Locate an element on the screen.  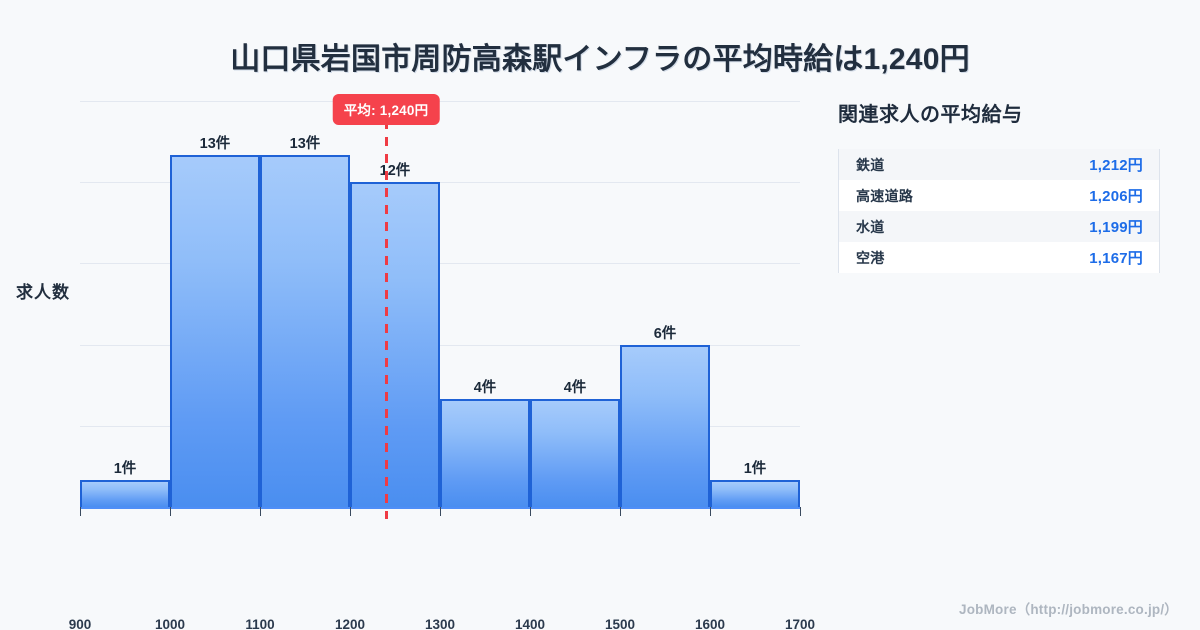
page-title: 山口県岩国市周防高森駅インフラの平均時給は1,240円 is located at coordinates (600, 59).